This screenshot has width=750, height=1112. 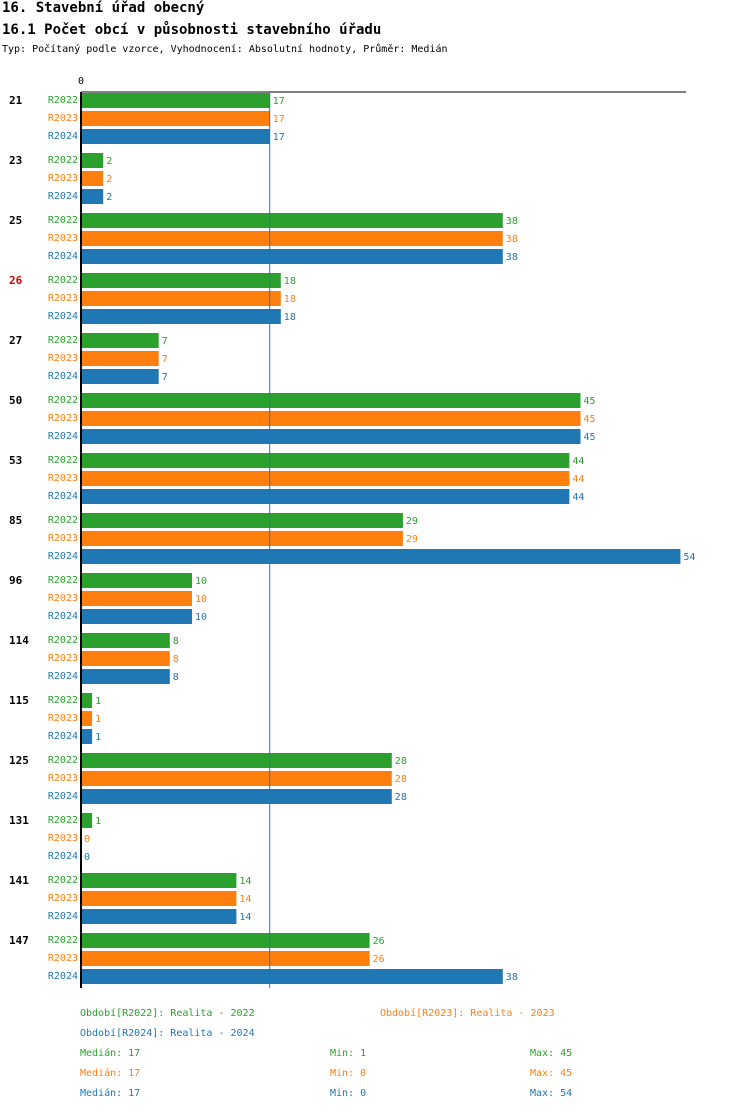 What do you see at coordinates (245, 917) in the screenshot?
I see `value-label: 14` at bounding box center [245, 917].